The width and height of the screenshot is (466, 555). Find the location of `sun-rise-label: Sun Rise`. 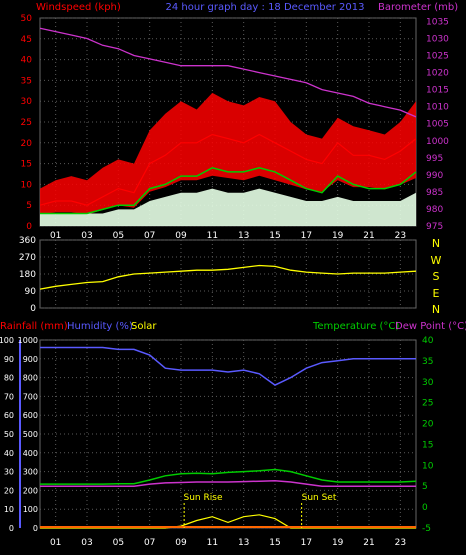

sun-rise-label: Sun Rise is located at coordinates (203, 498).